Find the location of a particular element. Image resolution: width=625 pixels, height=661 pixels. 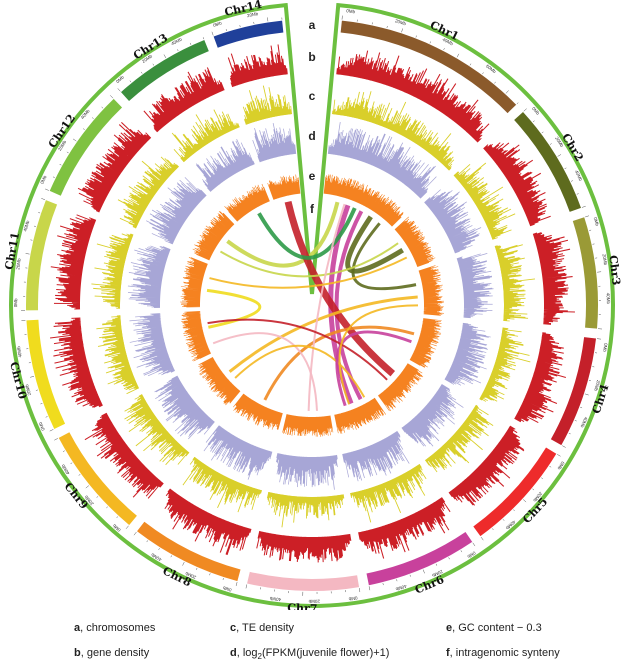

legend-d: d, log2(FPKM(juvenile flower)+1) is located at coordinates (309, 654).